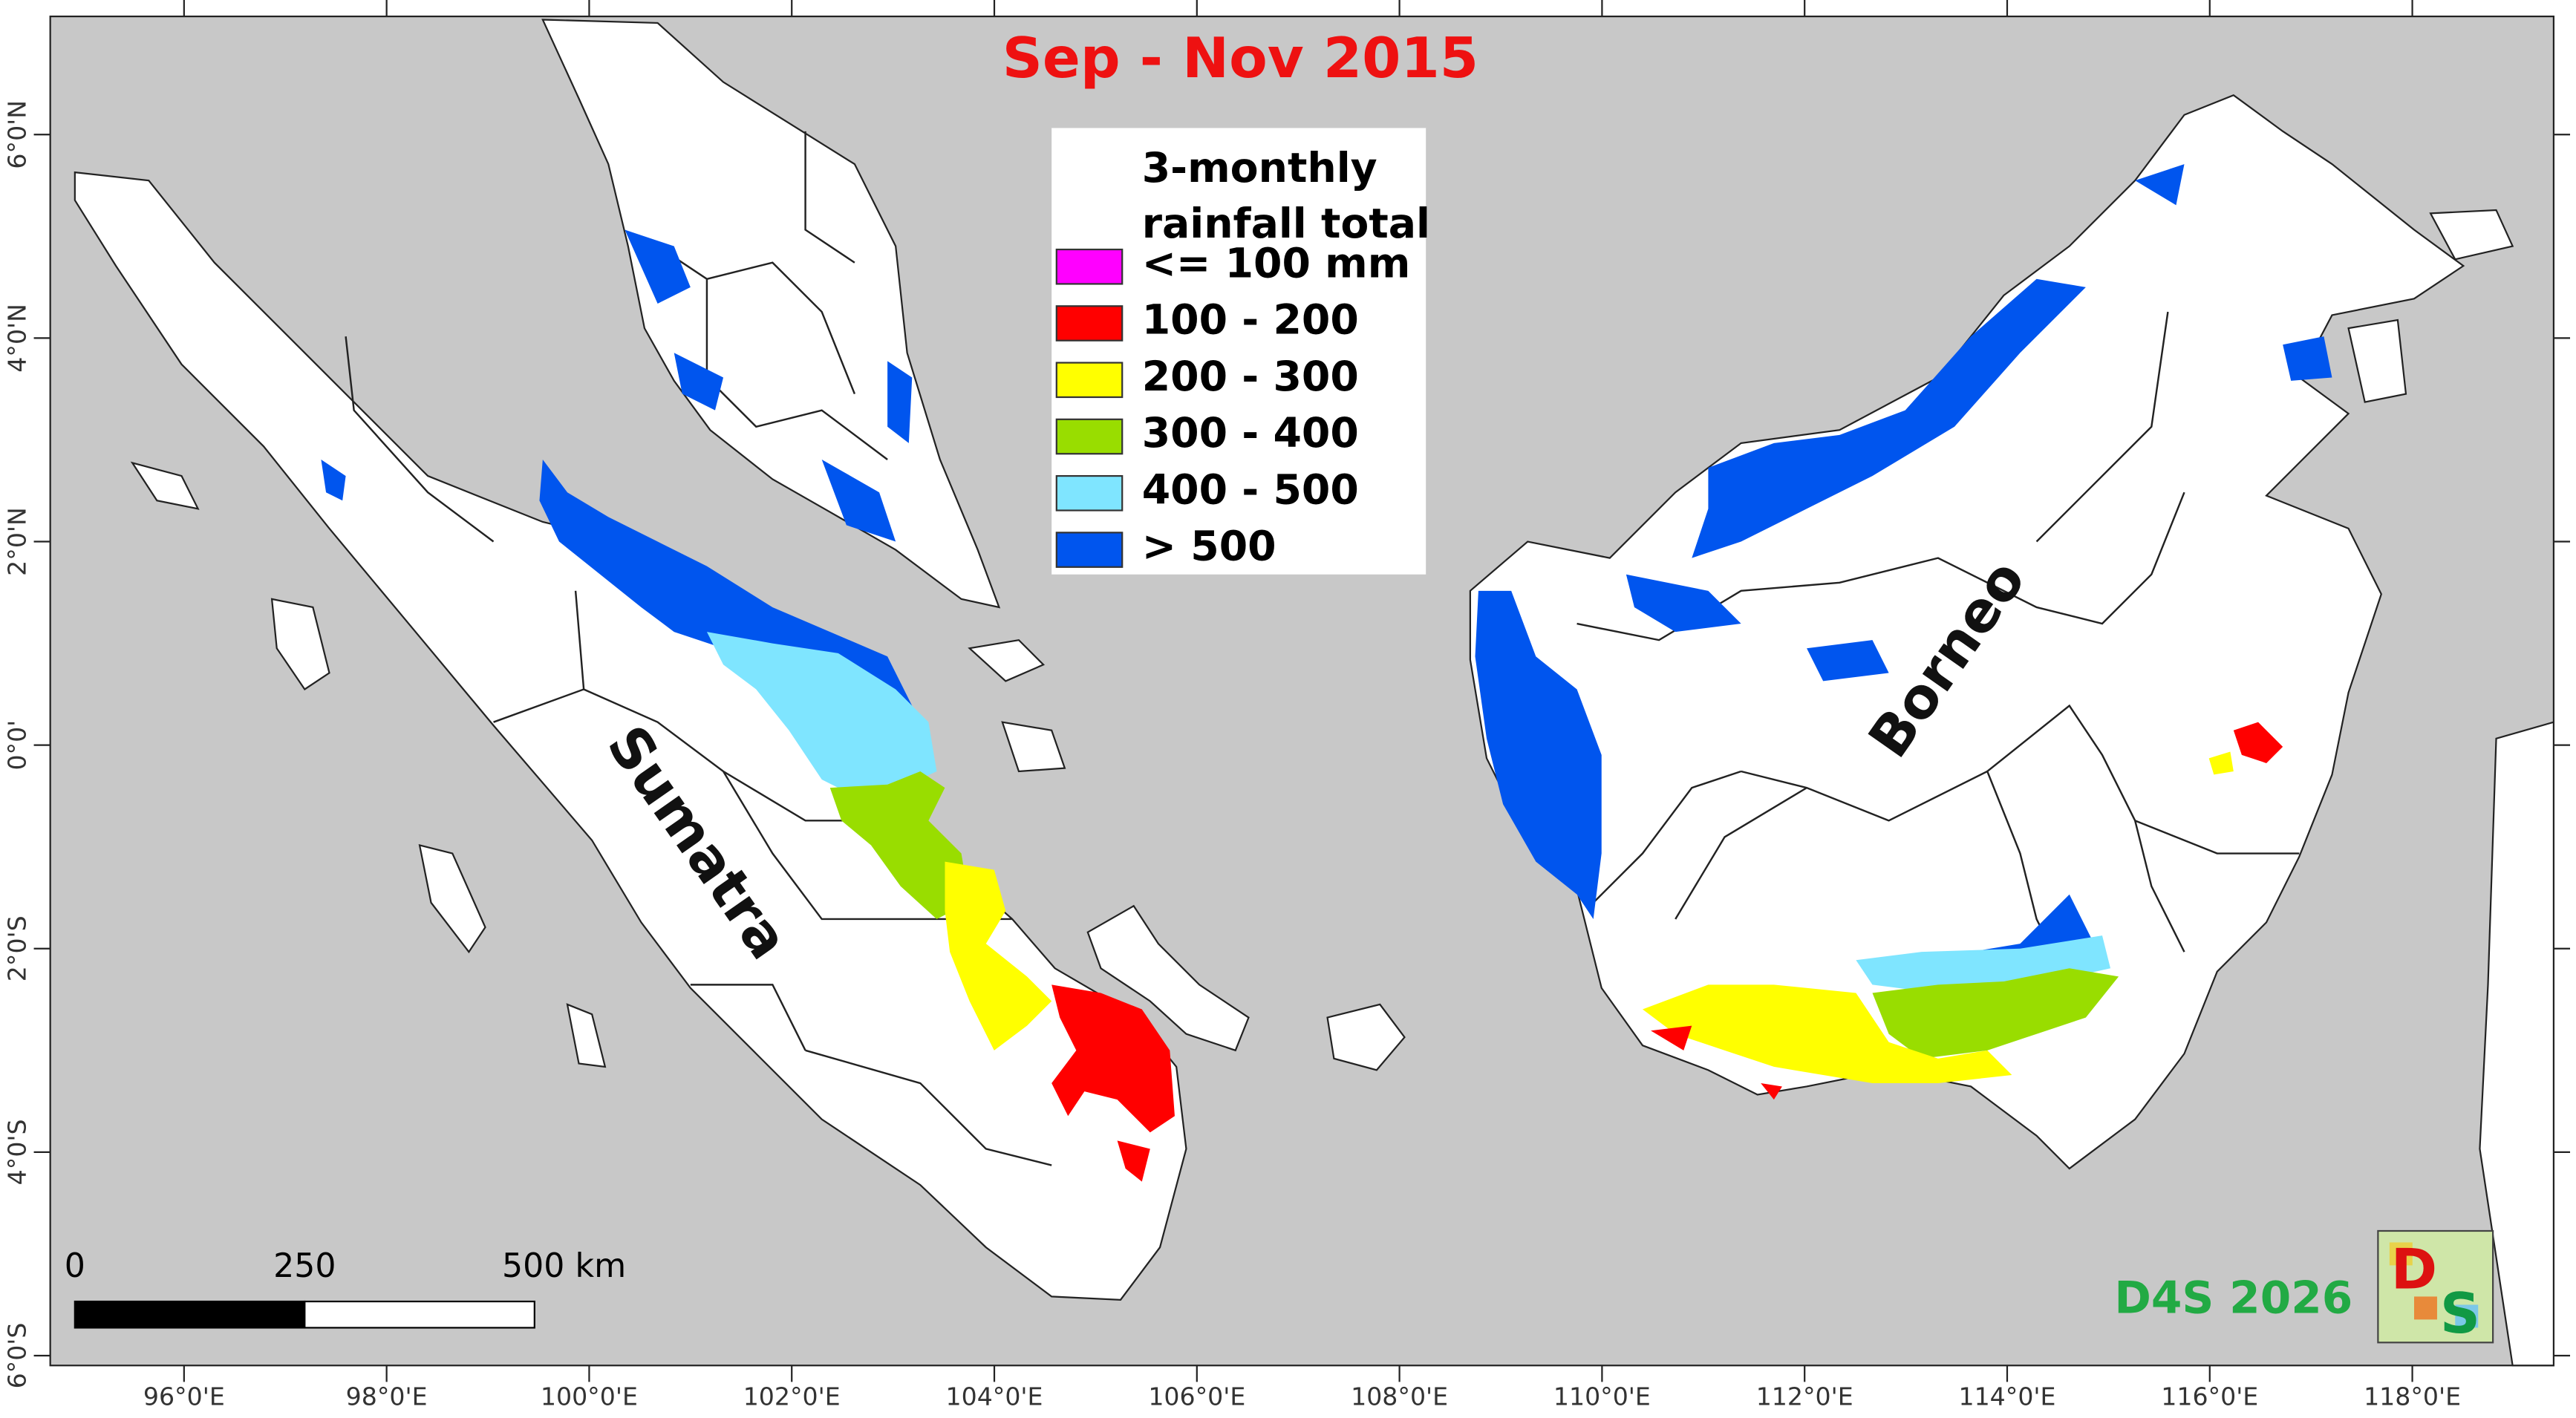 The height and width of the screenshot is (1418, 2576). What do you see at coordinates (304, 1266) in the screenshot?
I see `scale-label: 250` at bounding box center [304, 1266].